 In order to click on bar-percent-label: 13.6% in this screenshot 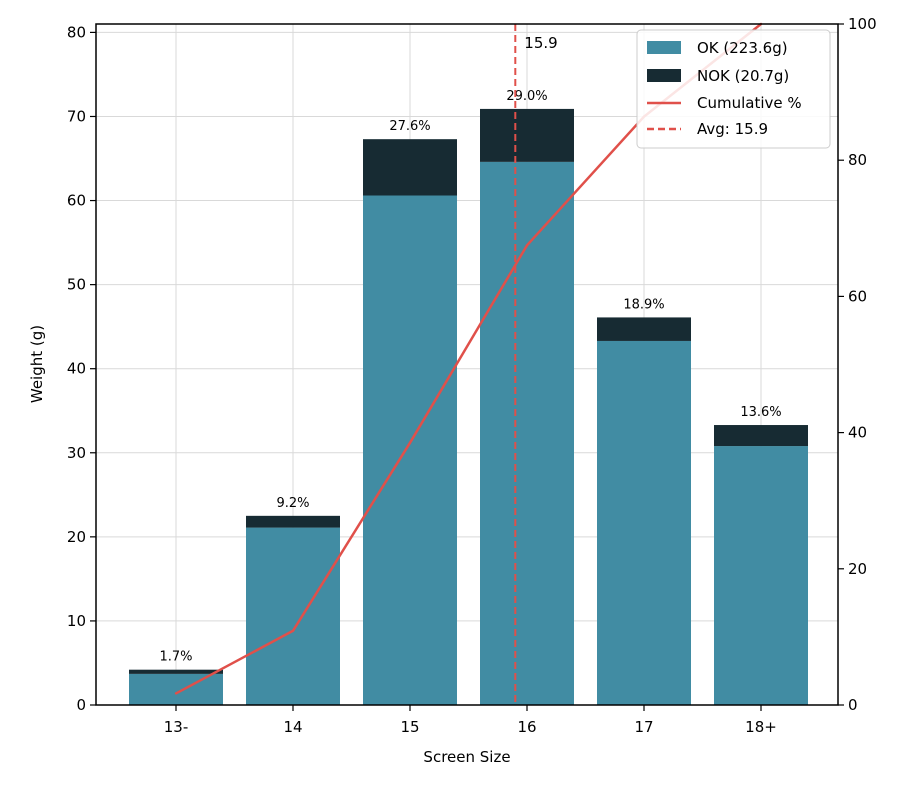, I will do `click(760, 412)`.